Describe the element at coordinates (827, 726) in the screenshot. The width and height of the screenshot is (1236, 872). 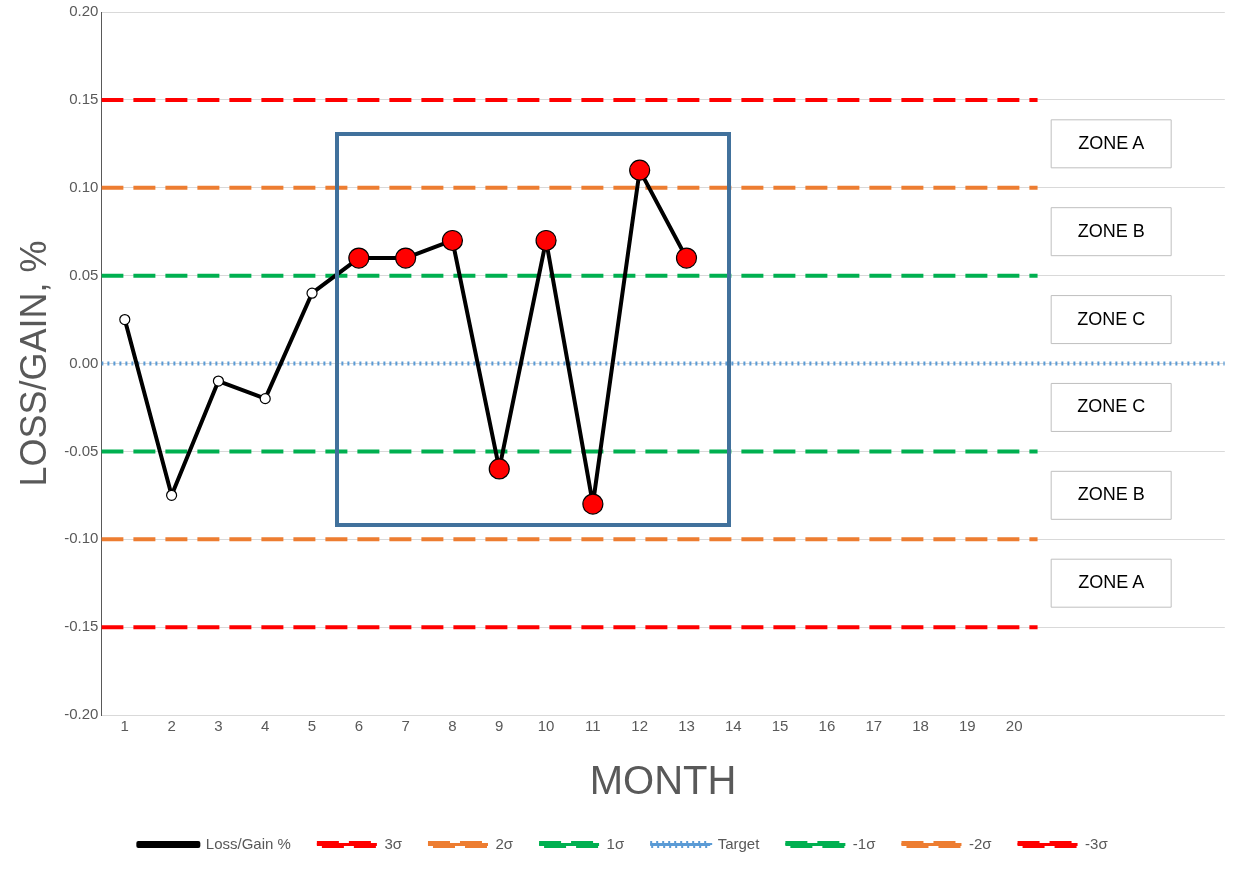
I see `x-tick-label: 16` at that location.